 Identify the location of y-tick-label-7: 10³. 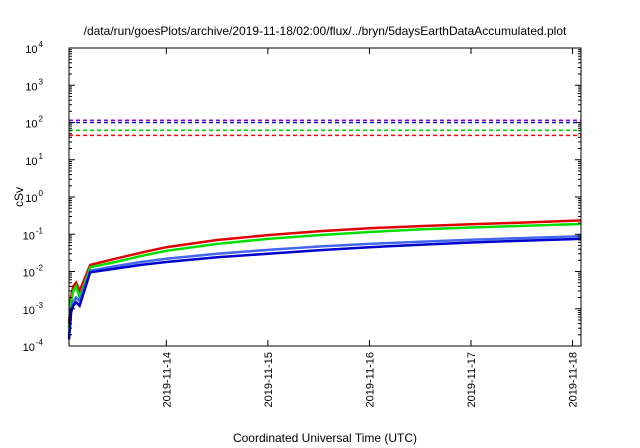
(34, 85).